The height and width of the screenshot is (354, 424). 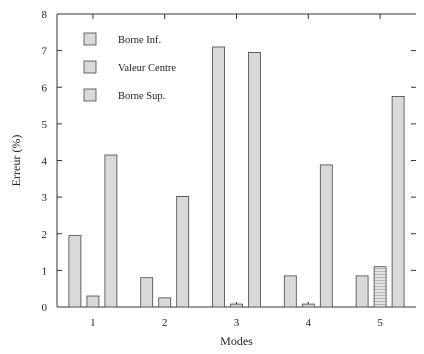 What do you see at coordinates (45, 271) in the screenshot?
I see `y-tick-label: 1` at bounding box center [45, 271].